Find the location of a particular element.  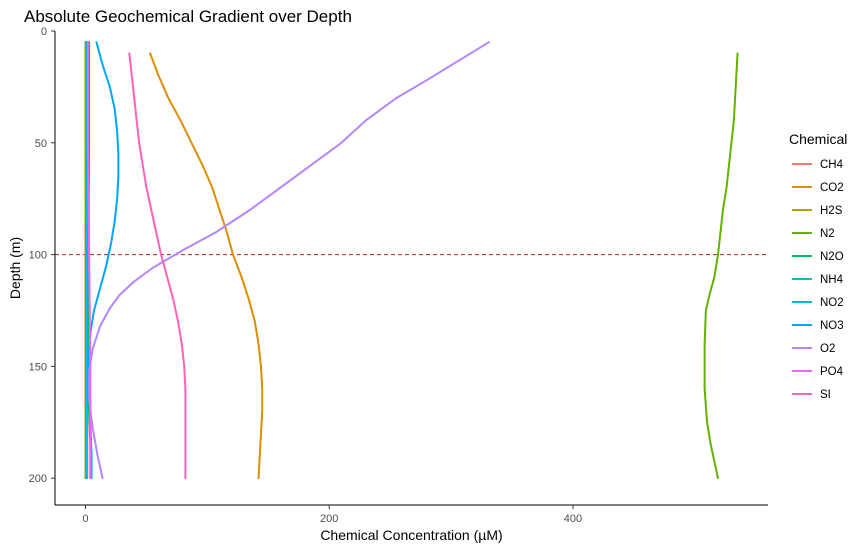

chart-title: Absolute Geochemical Gradient over Depth is located at coordinates (188, 16).